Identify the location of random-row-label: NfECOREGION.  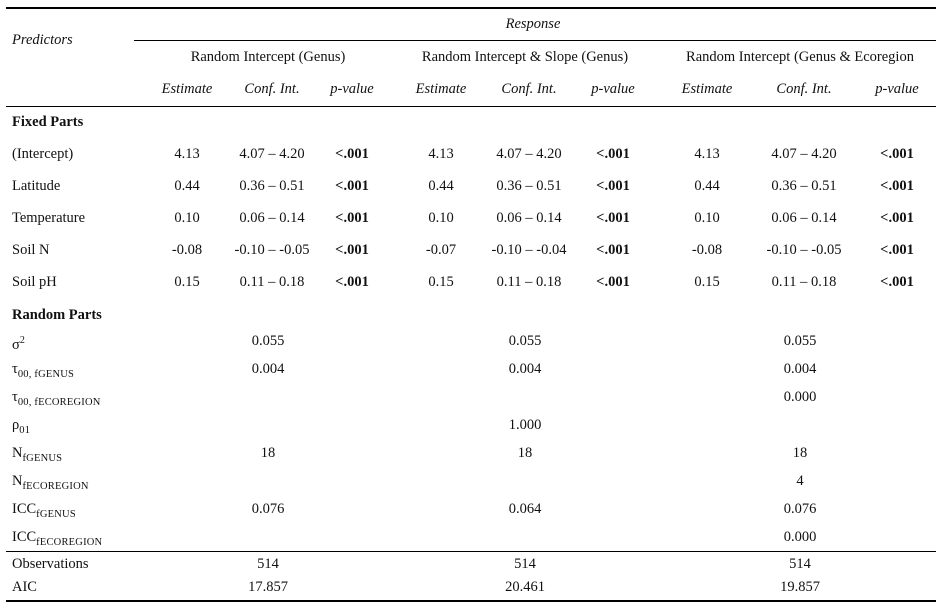
(50, 484).